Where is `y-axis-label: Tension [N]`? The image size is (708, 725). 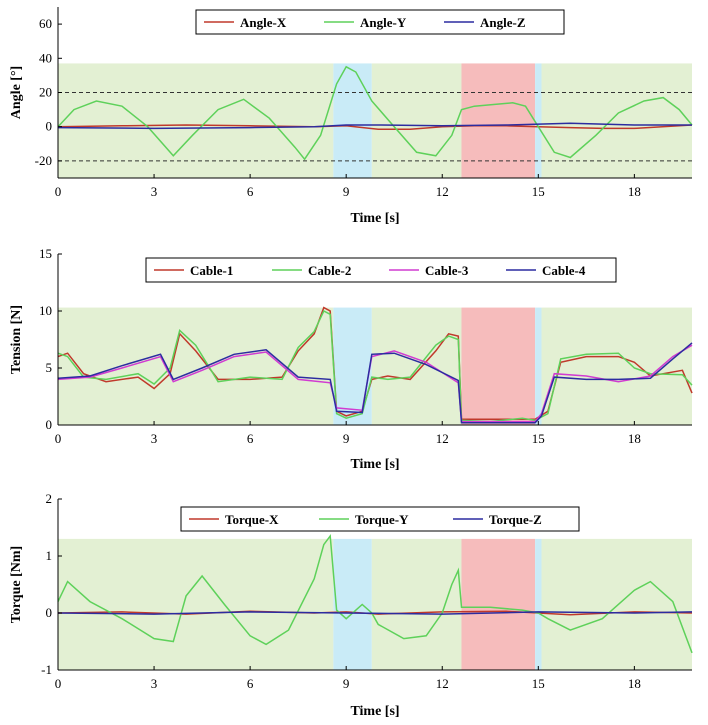
y-axis-label: Tension [N] is located at coordinates (16, 339).